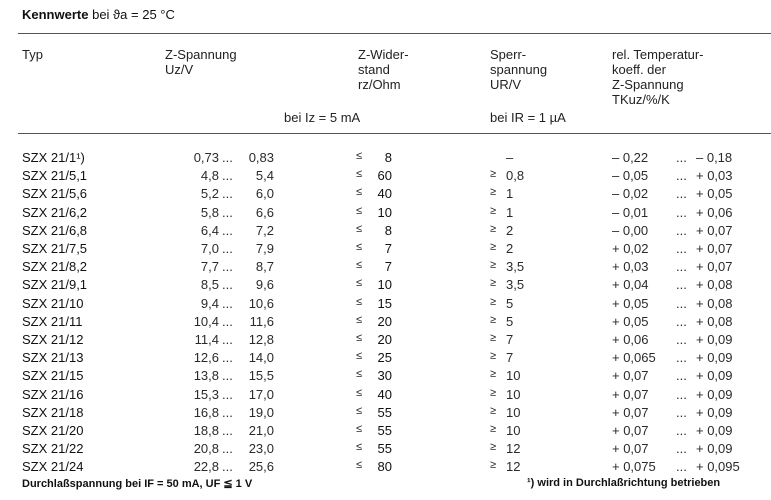  Describe the element at coordinates (53, 157) in the screenshot. I see `cell-typ: SZX 21/1¹)` at that location.